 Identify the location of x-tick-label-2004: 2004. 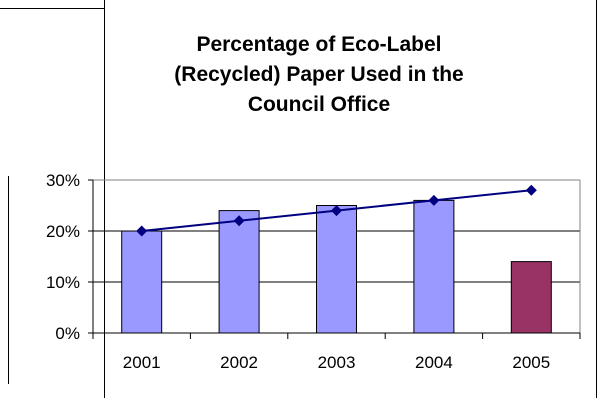
(434, 362).